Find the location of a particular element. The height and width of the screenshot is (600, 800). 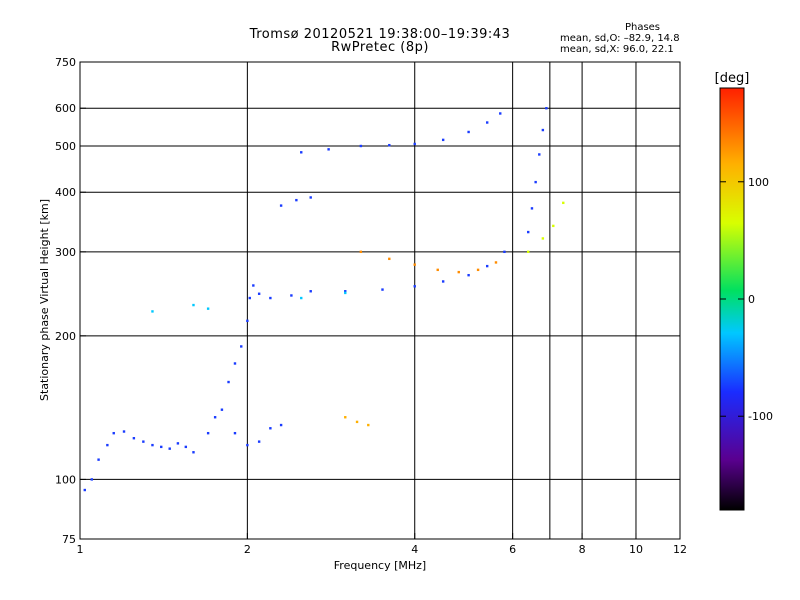

y-tick-label: 100 is located at coordinates (65, 479).